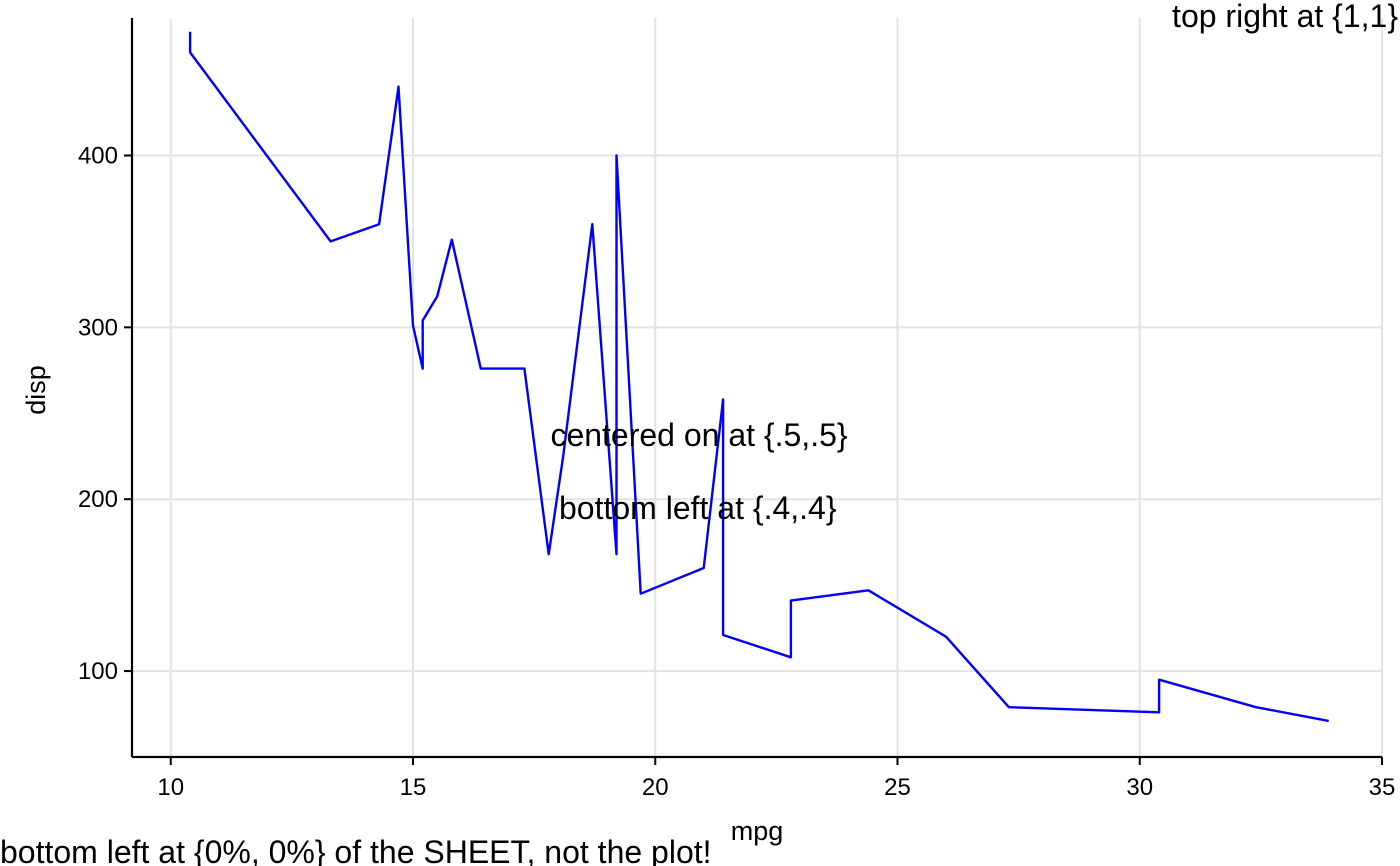 Image resolution: width=1400 pixels, height=866 pixels. I want to click on y-tick-label: 300, so click(98, 327).